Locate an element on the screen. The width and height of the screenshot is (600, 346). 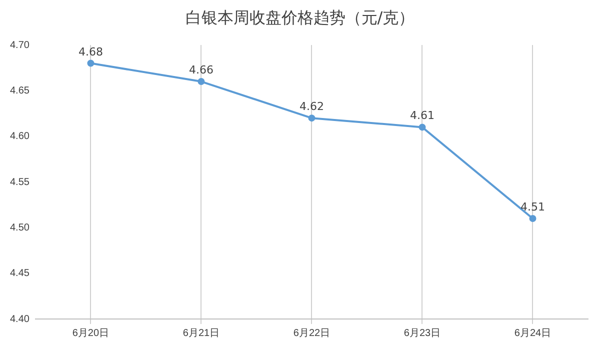
chart-title: 白银本周收盘价格趋势（元/克） is located at coordinates (300, 18).